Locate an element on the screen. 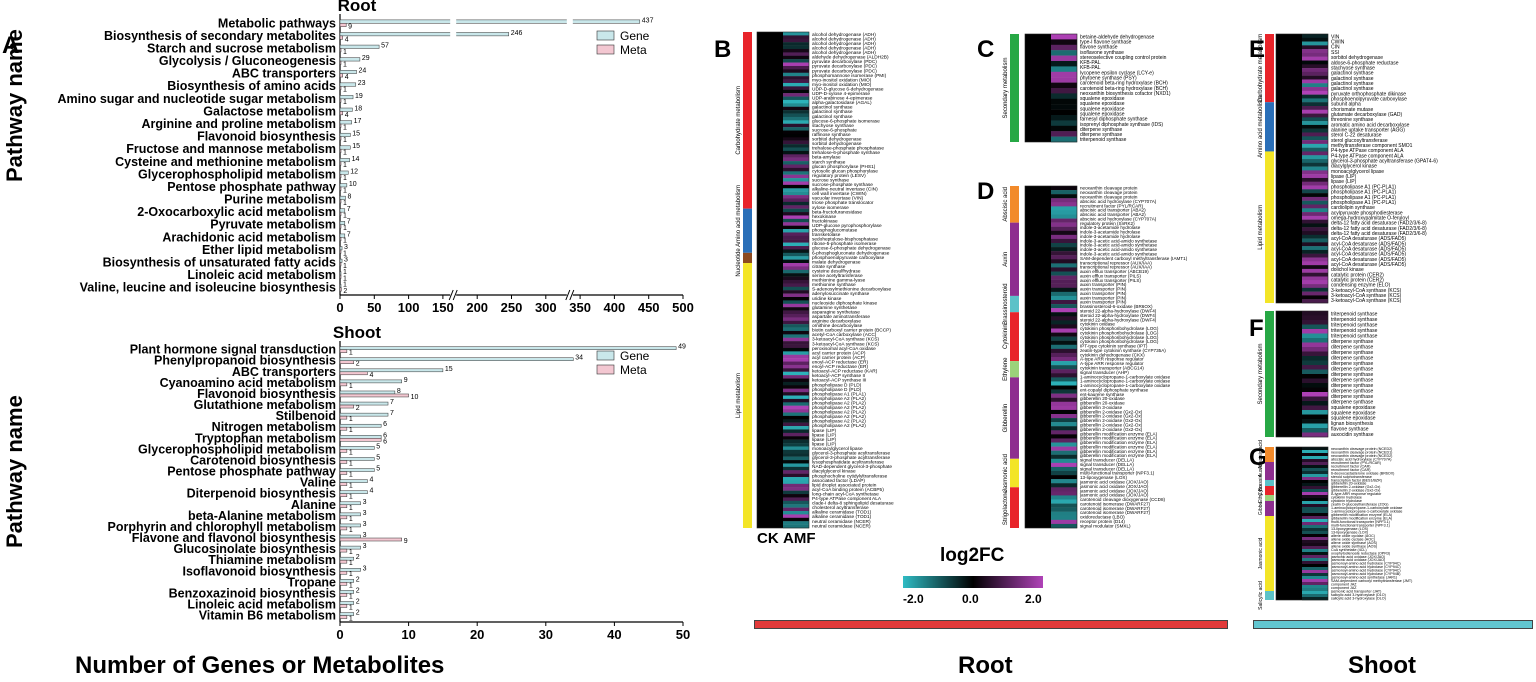 The image size is (1536, 682). gene-label: oxidoreductase (LBO) is located at coordinates (1102, 517).